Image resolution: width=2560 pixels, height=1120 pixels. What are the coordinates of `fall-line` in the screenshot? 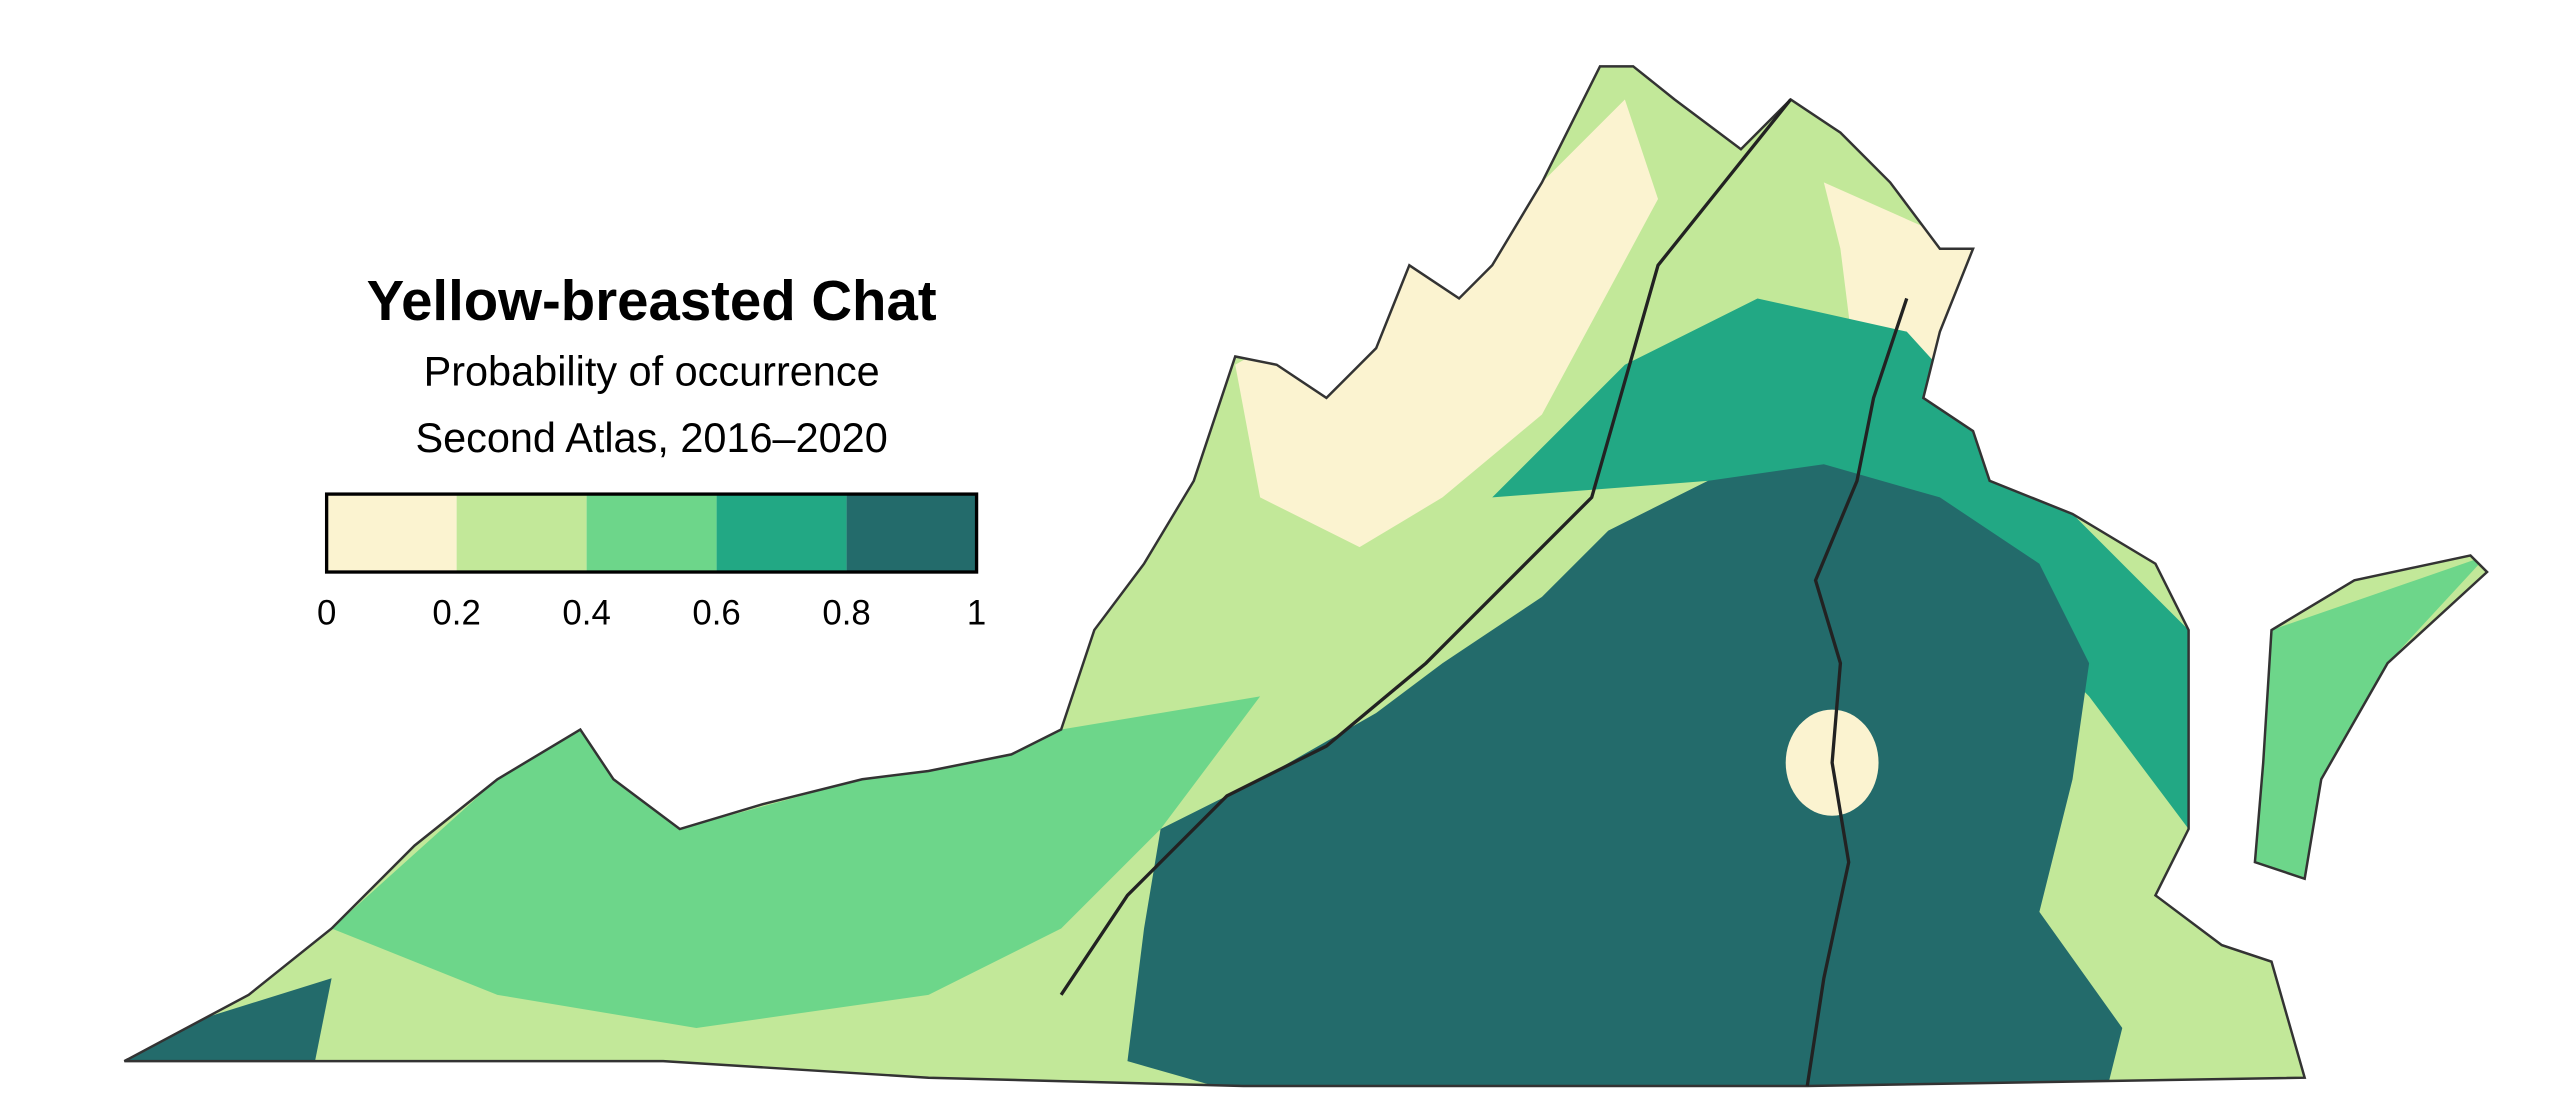 It's located at (1857, 692).